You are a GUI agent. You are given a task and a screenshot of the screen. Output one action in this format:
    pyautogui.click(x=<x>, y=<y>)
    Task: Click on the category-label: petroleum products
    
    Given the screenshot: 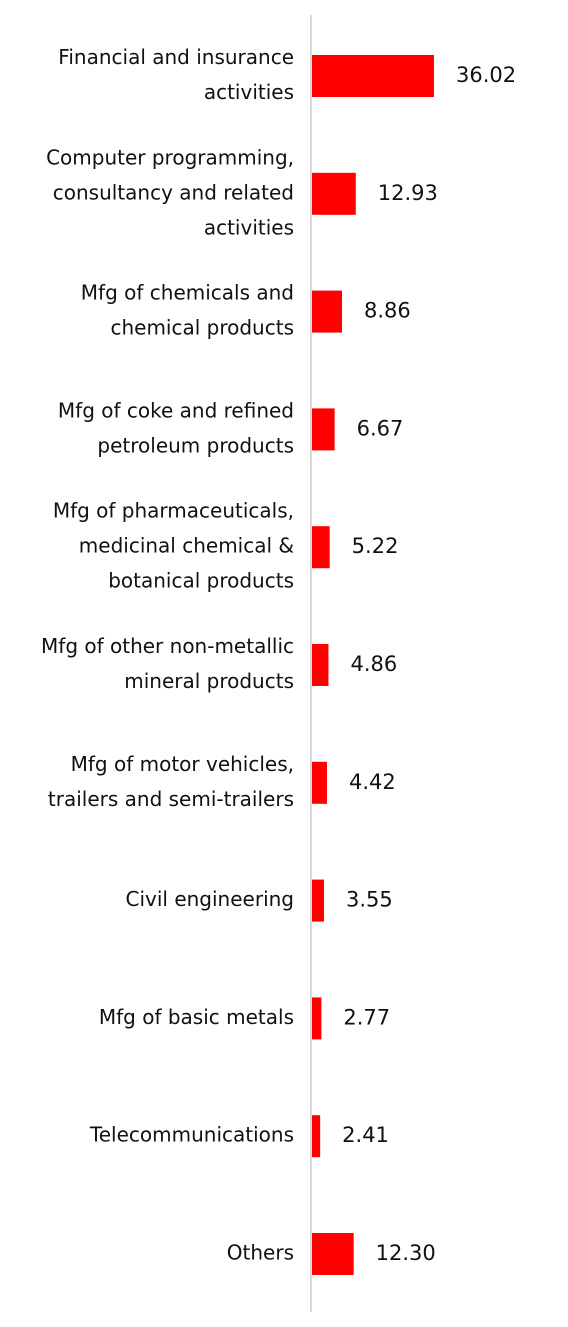 What is the action you would take?
    pyautogui.click(x=195, y=445)
    